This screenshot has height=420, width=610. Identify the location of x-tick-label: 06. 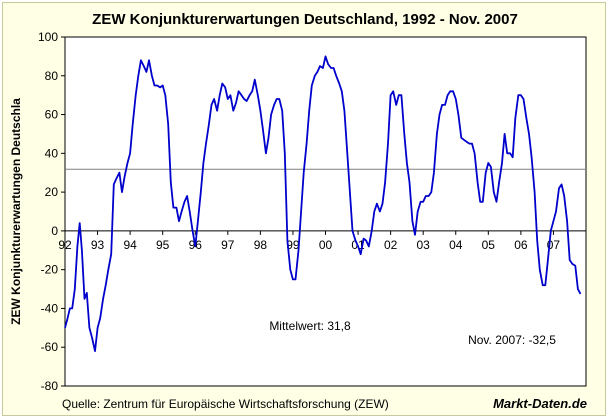
(521, 245).